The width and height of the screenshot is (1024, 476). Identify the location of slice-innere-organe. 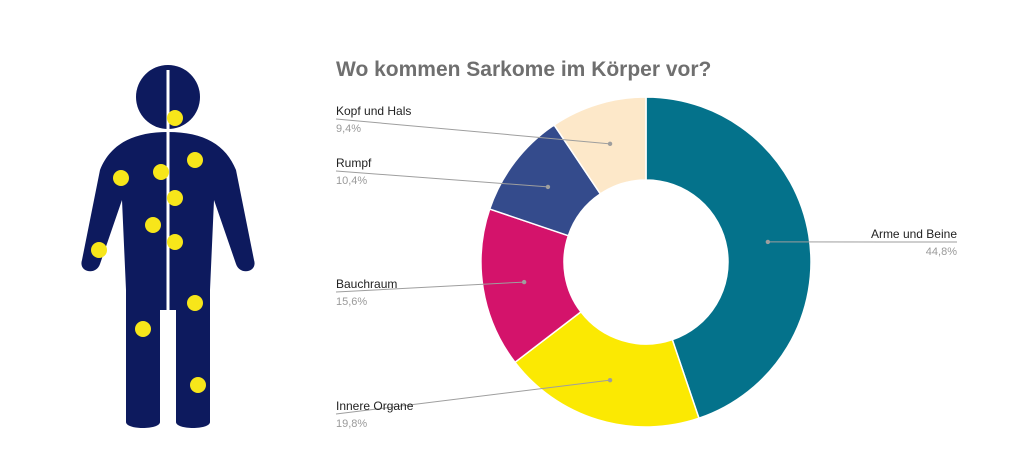
(606, 369).